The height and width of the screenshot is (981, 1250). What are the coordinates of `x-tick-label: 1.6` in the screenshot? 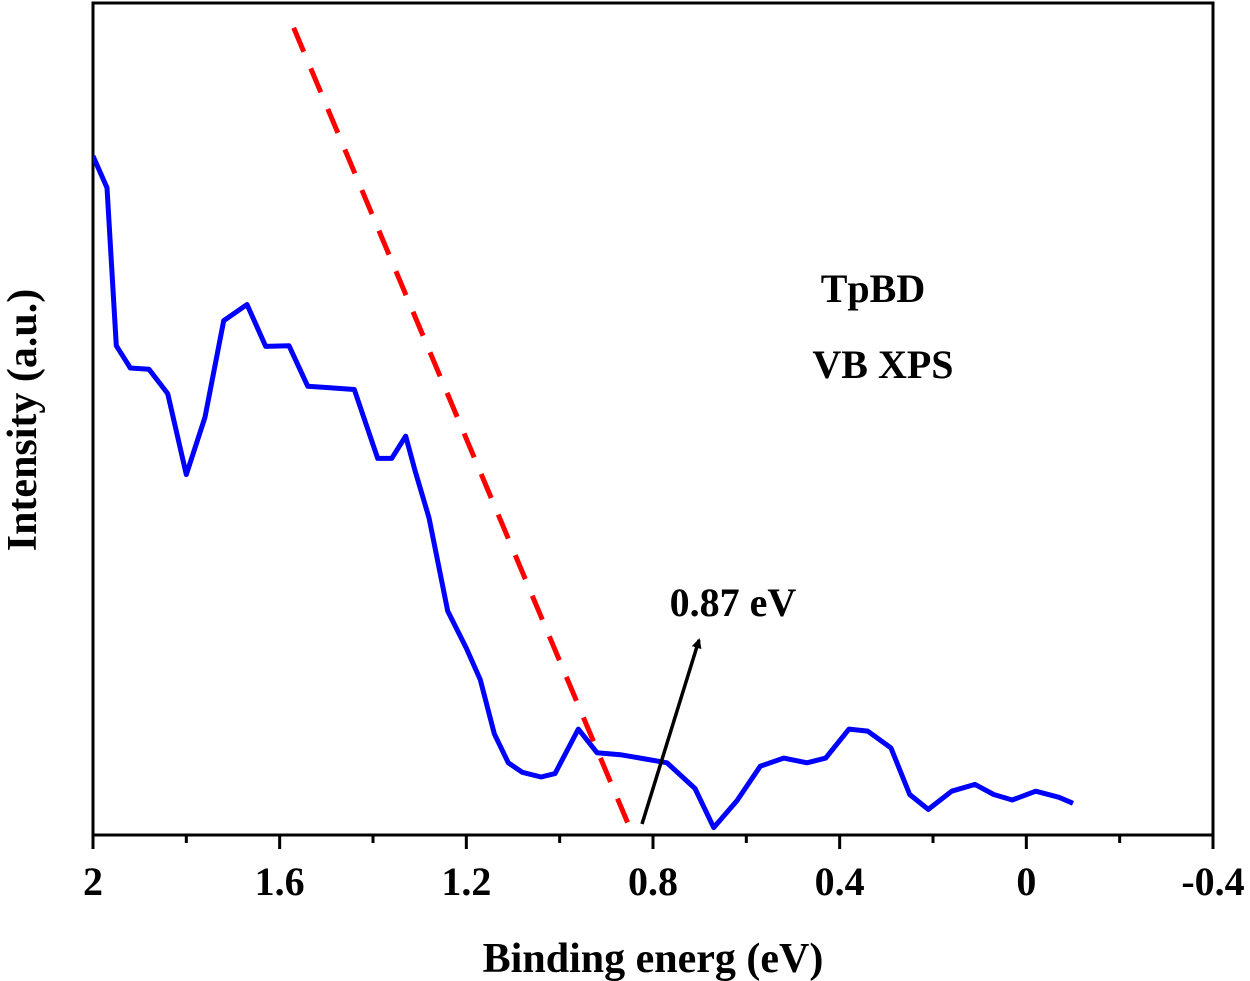 It's located at (280, 881).